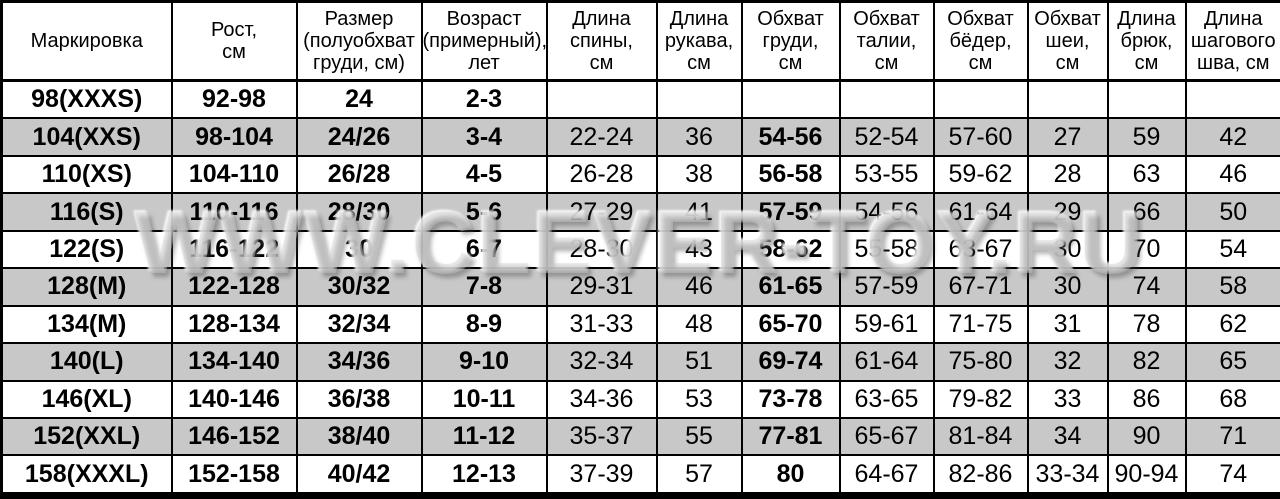  I want to click on table-cell: 35-37, so click(601, 436).